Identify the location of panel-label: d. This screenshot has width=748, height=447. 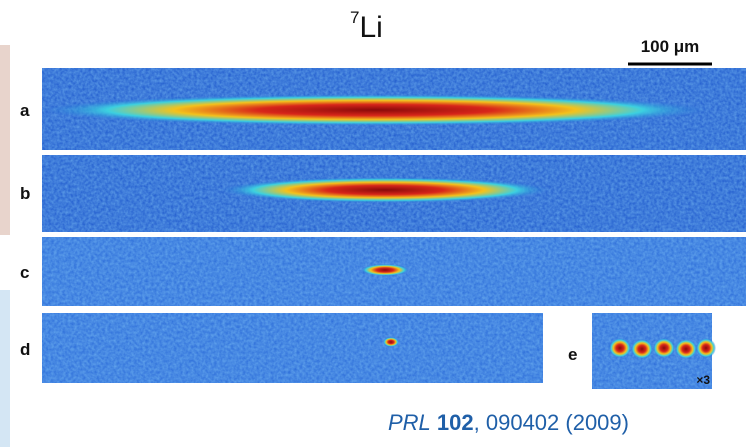
(25, 349).